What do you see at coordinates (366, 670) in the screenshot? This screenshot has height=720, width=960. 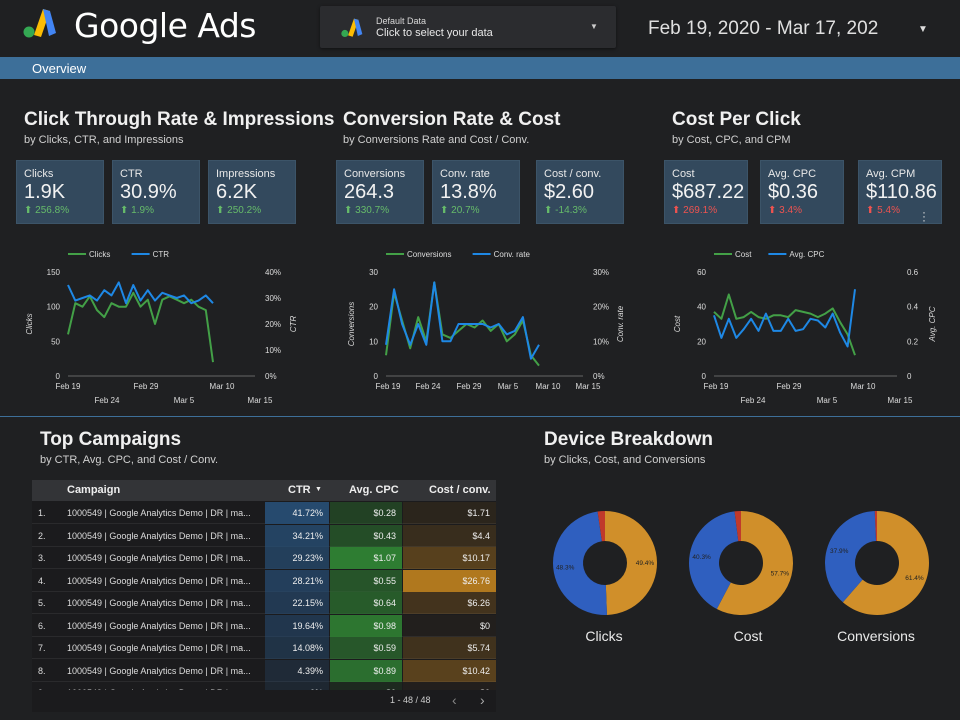 I see `avg-cpc-cell: $0.89` at bounding box center [366, 670].